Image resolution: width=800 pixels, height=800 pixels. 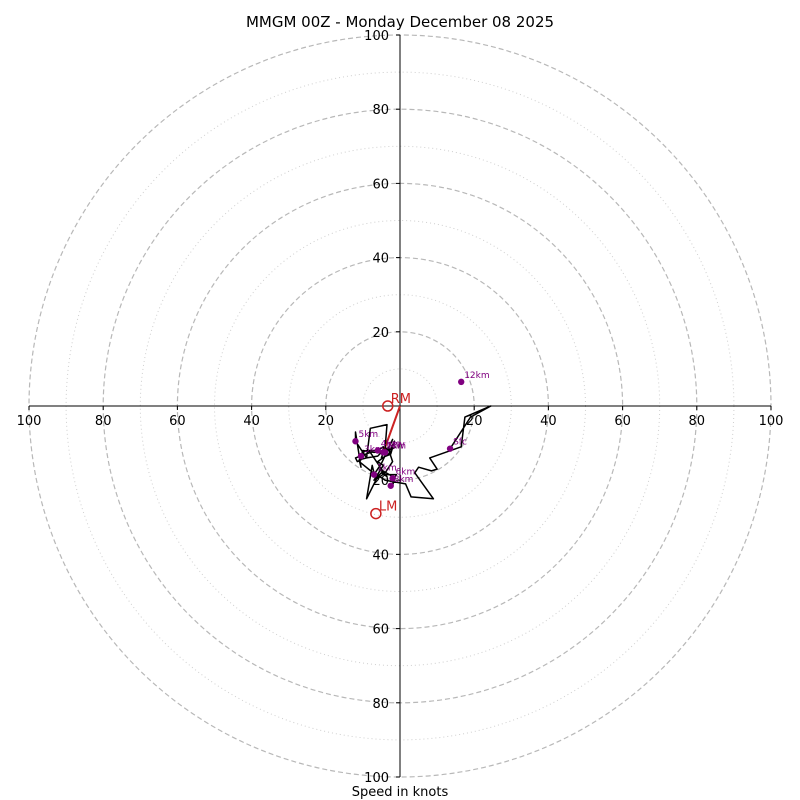 I want to click on point-4km-label: 4km, so click(x=391, y=445).